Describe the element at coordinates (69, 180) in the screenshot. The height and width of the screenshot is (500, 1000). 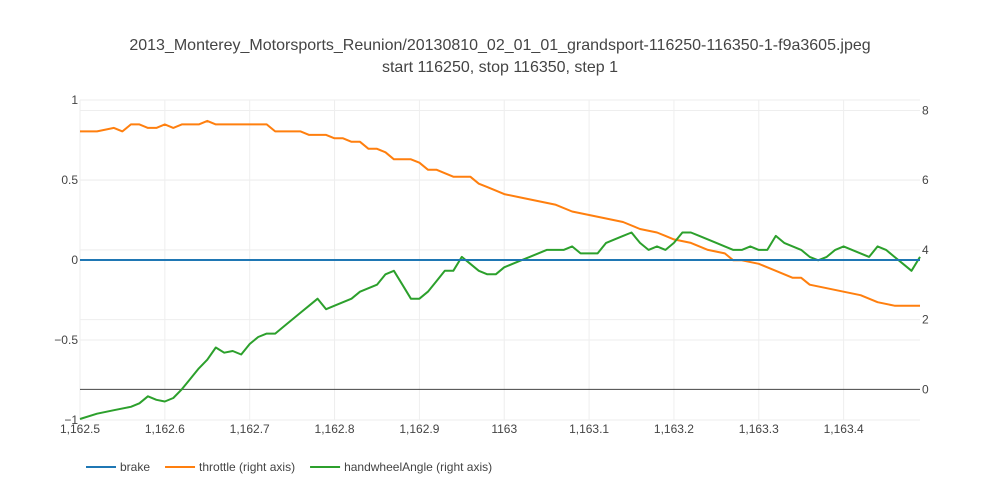
I see `left-y-tick-label: 0.5` at that location.